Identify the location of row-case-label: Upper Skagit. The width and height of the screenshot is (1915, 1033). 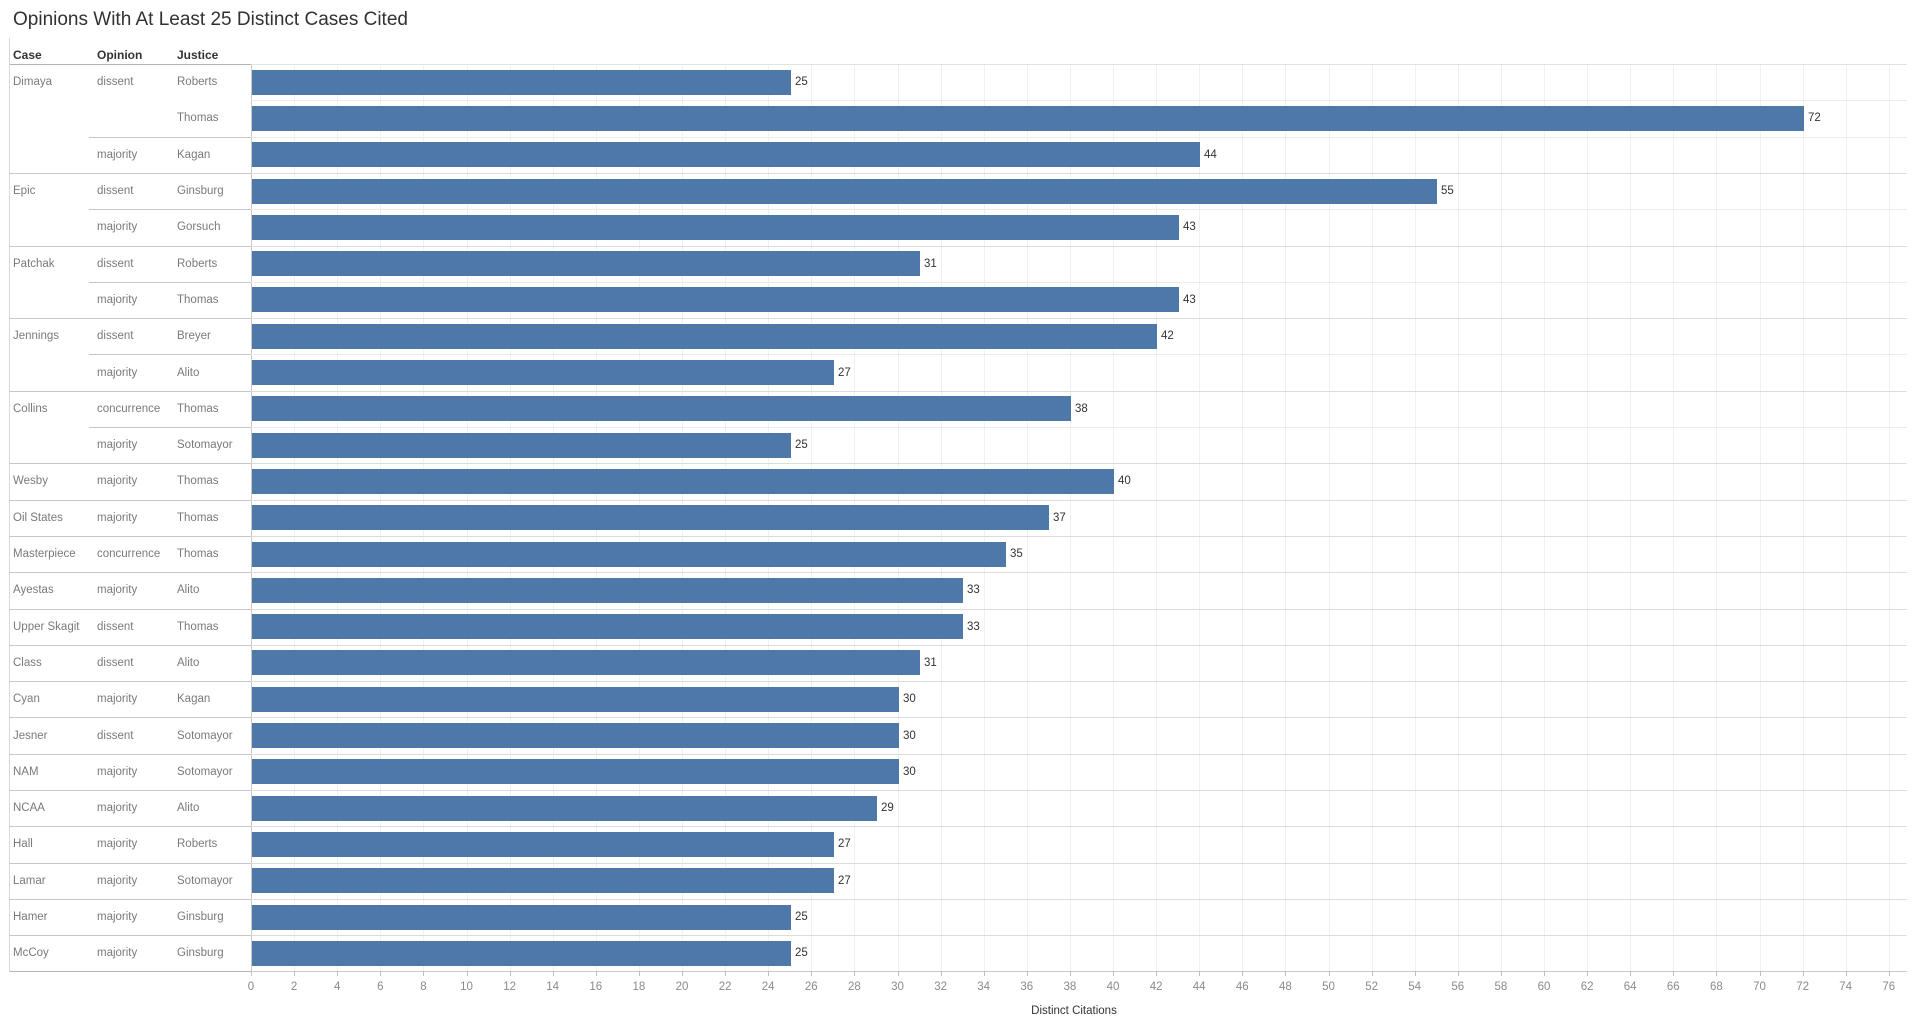
(46, 627).